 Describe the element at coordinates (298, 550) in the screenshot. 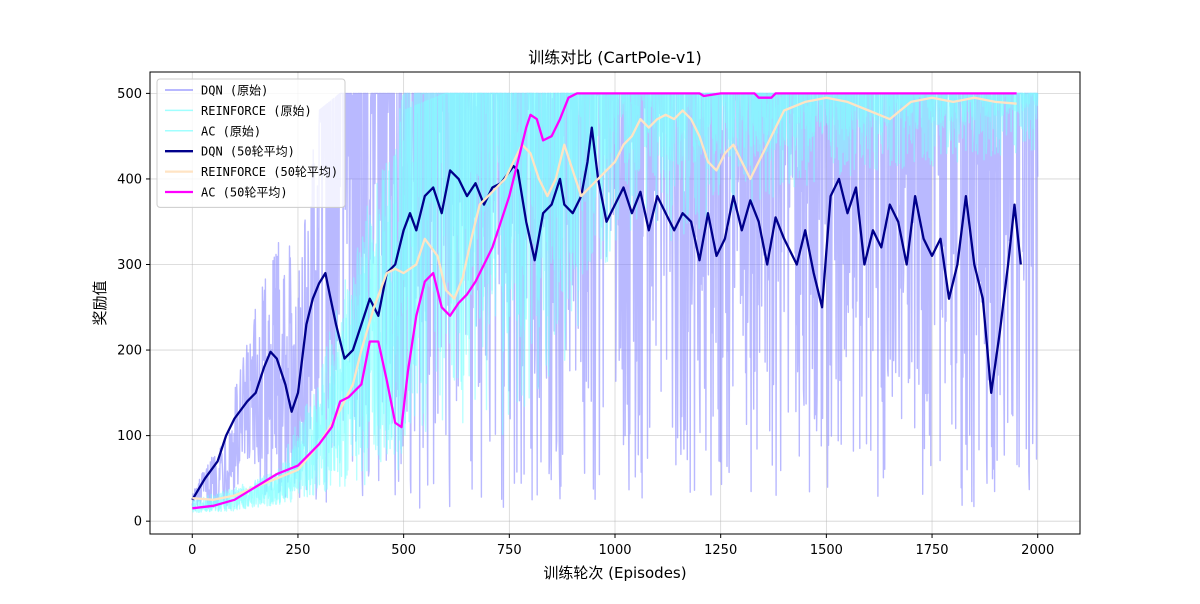

I see `x-tick-label: 250` at that location.